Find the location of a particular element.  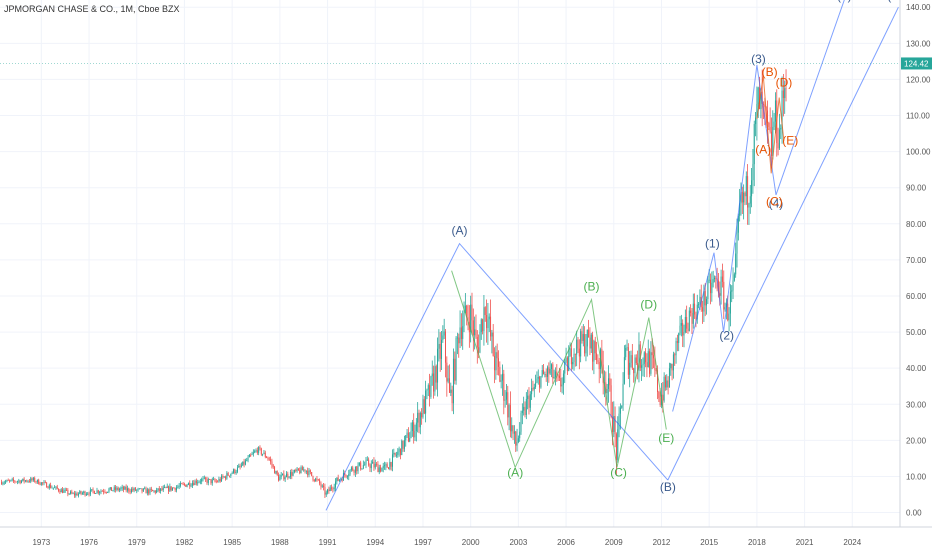

x-tick-label: 2015 is located at coordinates (709, 542).